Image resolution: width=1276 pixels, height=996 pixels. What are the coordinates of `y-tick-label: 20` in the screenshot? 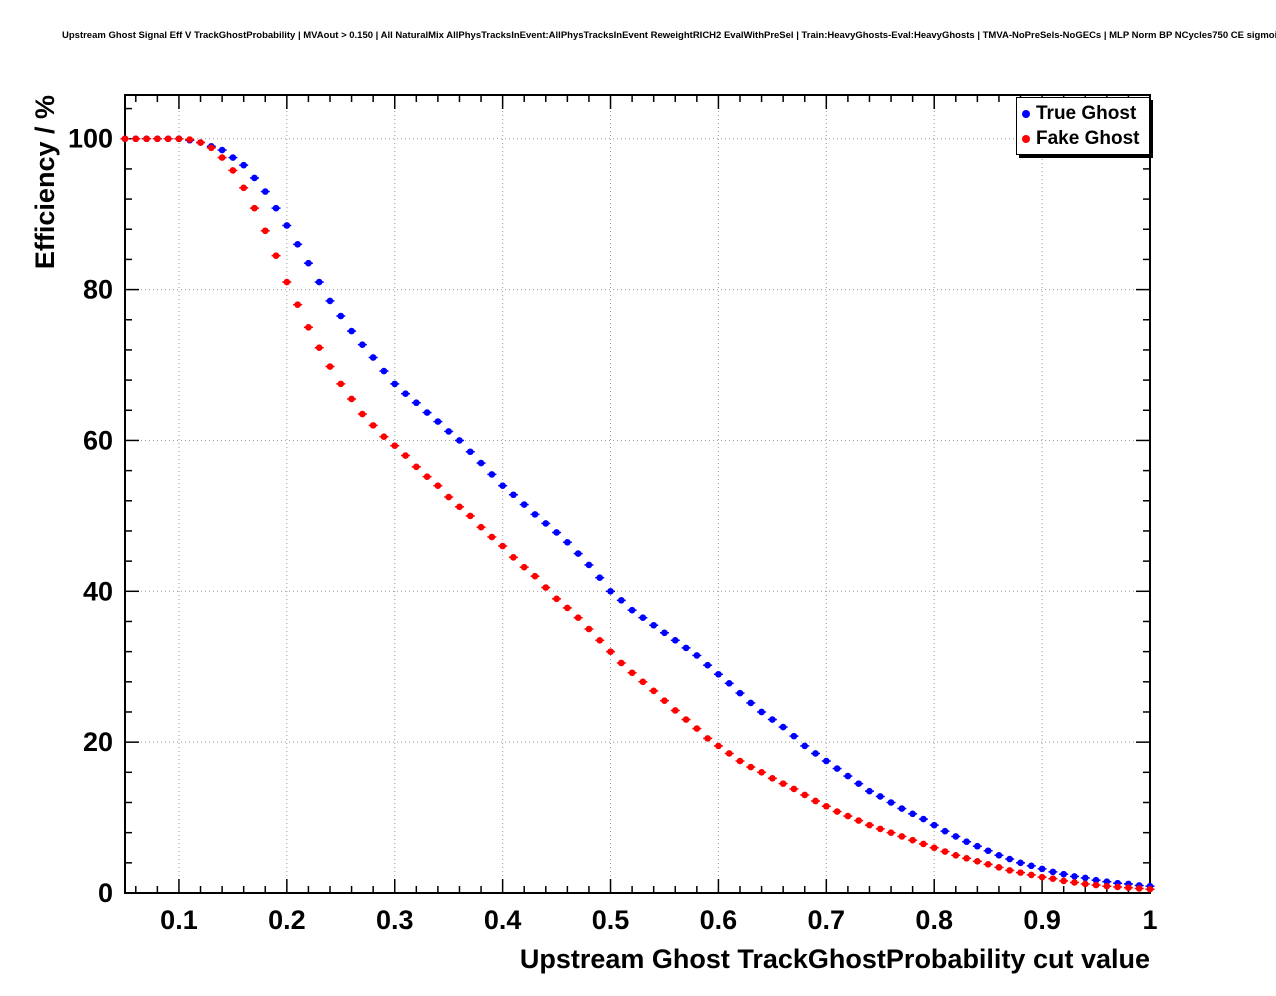 It's located at (98, 742).